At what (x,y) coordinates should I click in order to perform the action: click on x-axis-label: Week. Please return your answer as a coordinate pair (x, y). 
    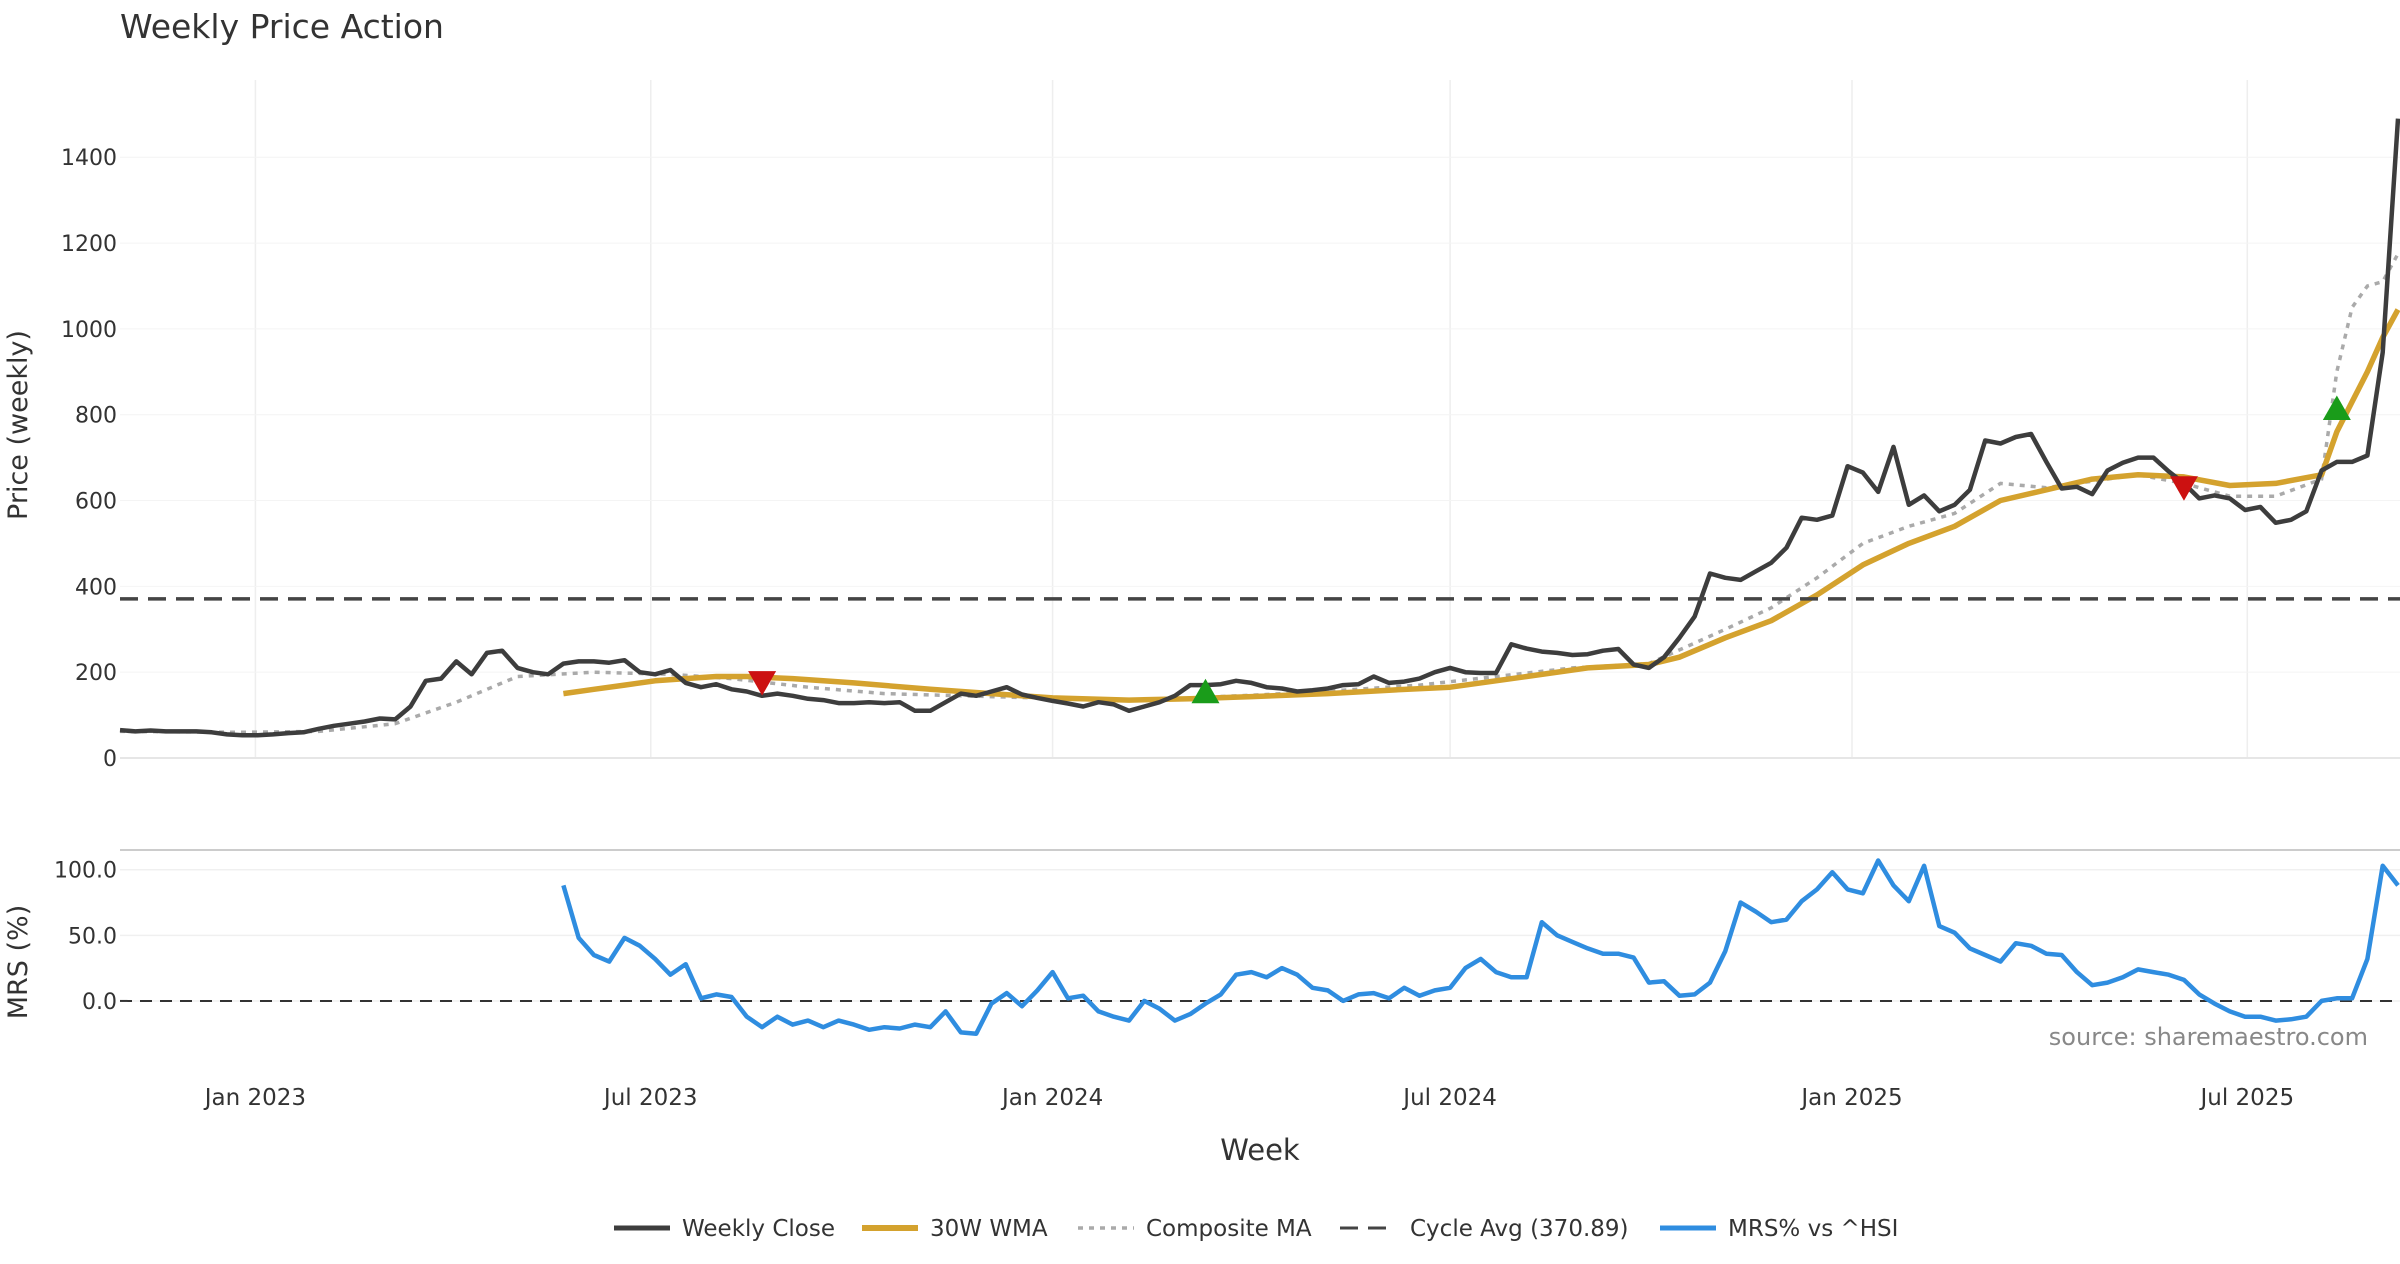
    Looking at the image, I should click on (1260, 1150).